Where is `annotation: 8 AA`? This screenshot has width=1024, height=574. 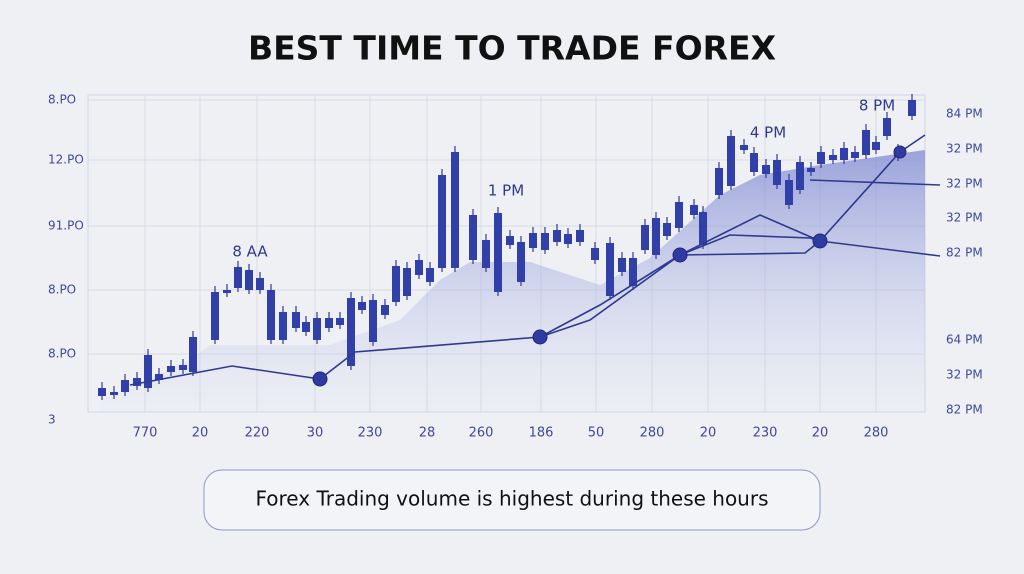 annotation: 8 AA is located at coordinates (250, 252).